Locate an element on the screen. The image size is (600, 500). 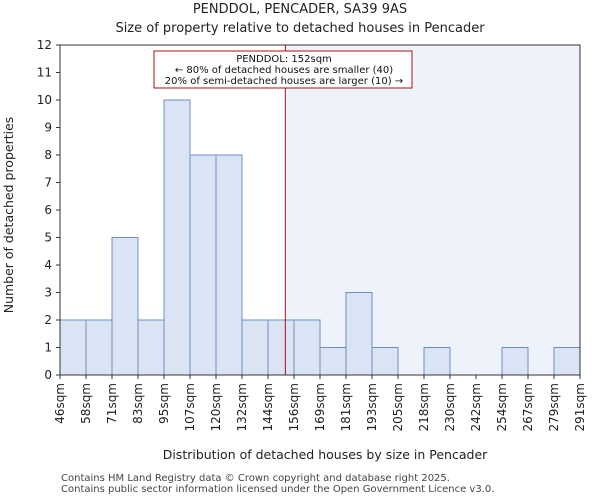
y-tick-label: 3 is located at coordinates (48, 293).